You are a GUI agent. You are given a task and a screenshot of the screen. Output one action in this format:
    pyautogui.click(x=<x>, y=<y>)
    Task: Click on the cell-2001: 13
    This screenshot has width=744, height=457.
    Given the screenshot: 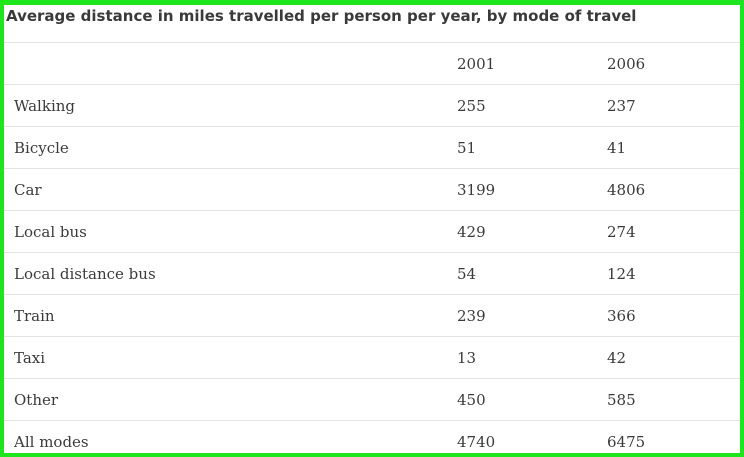 What is the action you would take?
    pyautogui.click(x=532, y=357)
    